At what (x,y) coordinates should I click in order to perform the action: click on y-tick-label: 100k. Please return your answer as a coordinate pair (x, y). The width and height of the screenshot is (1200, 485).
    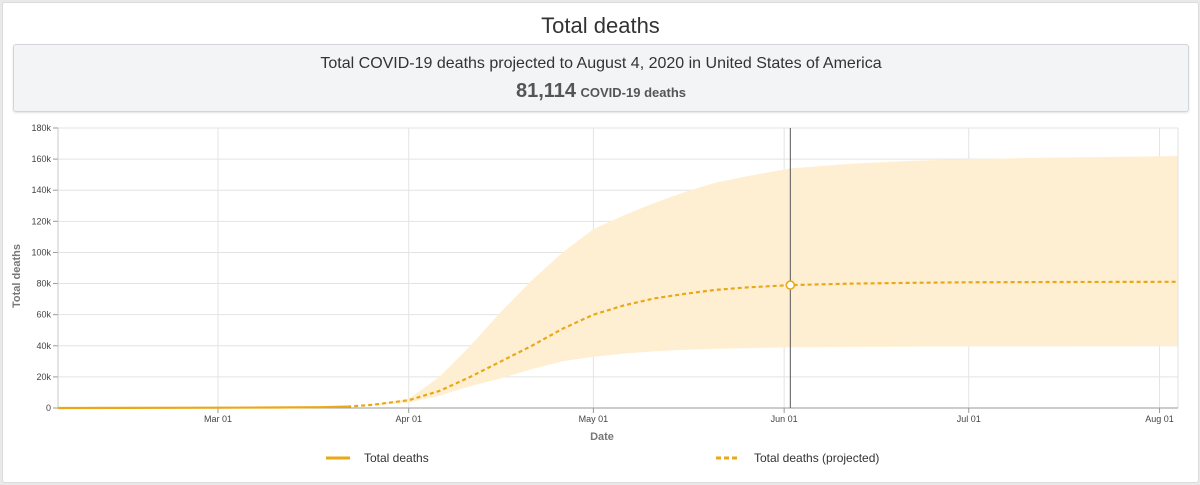
    Looking at the image, I should click on (41, 252).